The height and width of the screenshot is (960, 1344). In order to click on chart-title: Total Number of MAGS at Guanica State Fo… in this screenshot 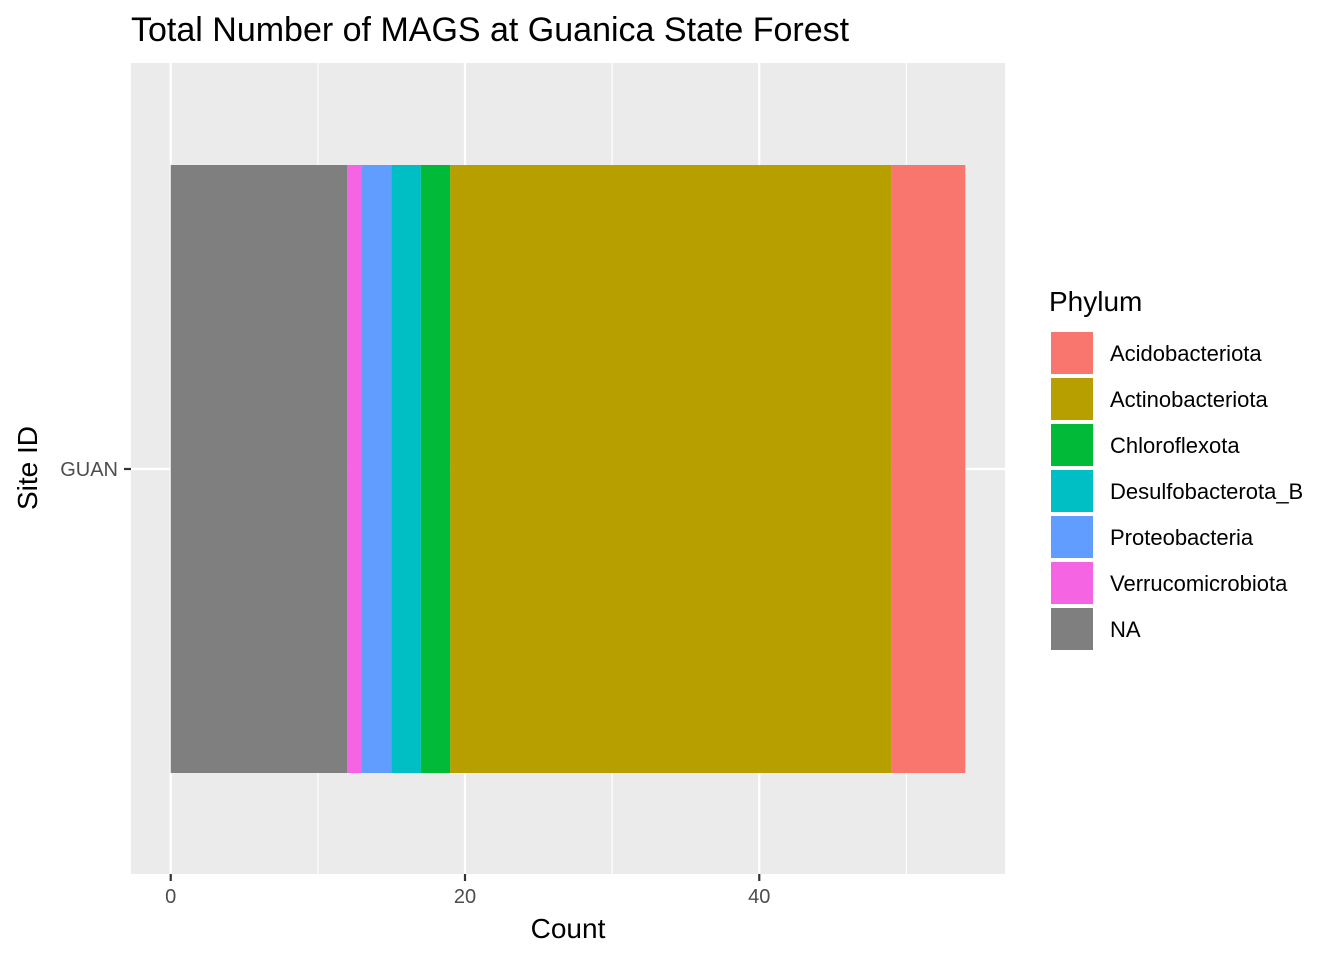, I will do `click(490, 30)`.